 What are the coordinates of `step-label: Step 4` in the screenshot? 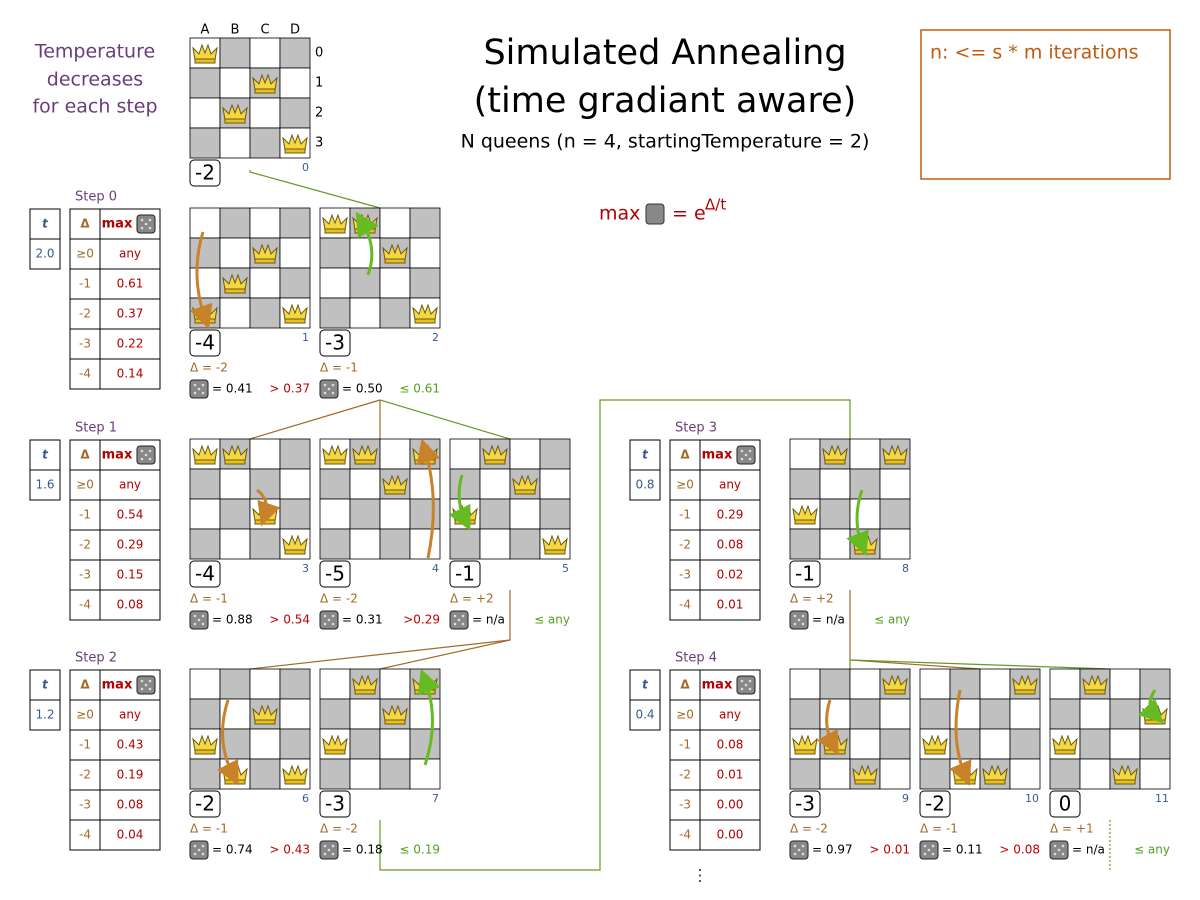 It's located at (696, 658).